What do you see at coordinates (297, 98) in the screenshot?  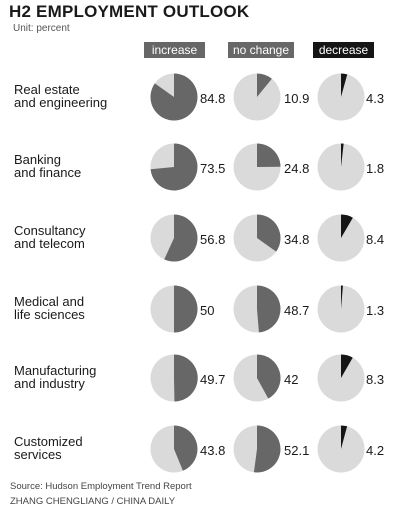 I see `data-label: 10.9` at bounding box center [297, 98].